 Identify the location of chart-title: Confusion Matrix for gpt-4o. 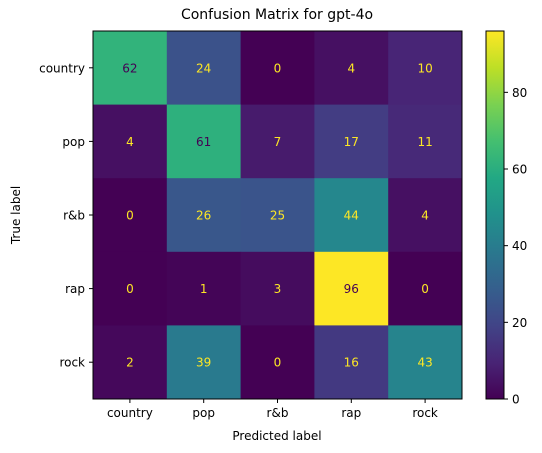
(277, 15).